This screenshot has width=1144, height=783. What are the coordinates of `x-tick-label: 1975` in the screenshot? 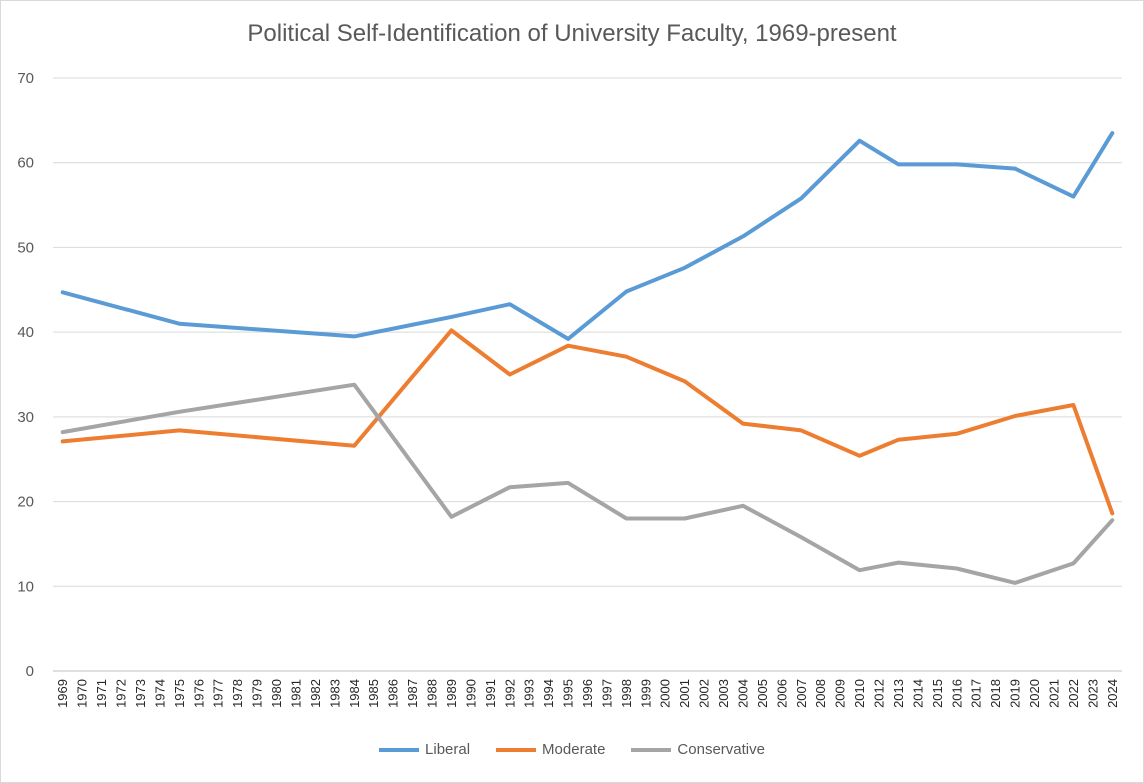 It's located at (179, 693).